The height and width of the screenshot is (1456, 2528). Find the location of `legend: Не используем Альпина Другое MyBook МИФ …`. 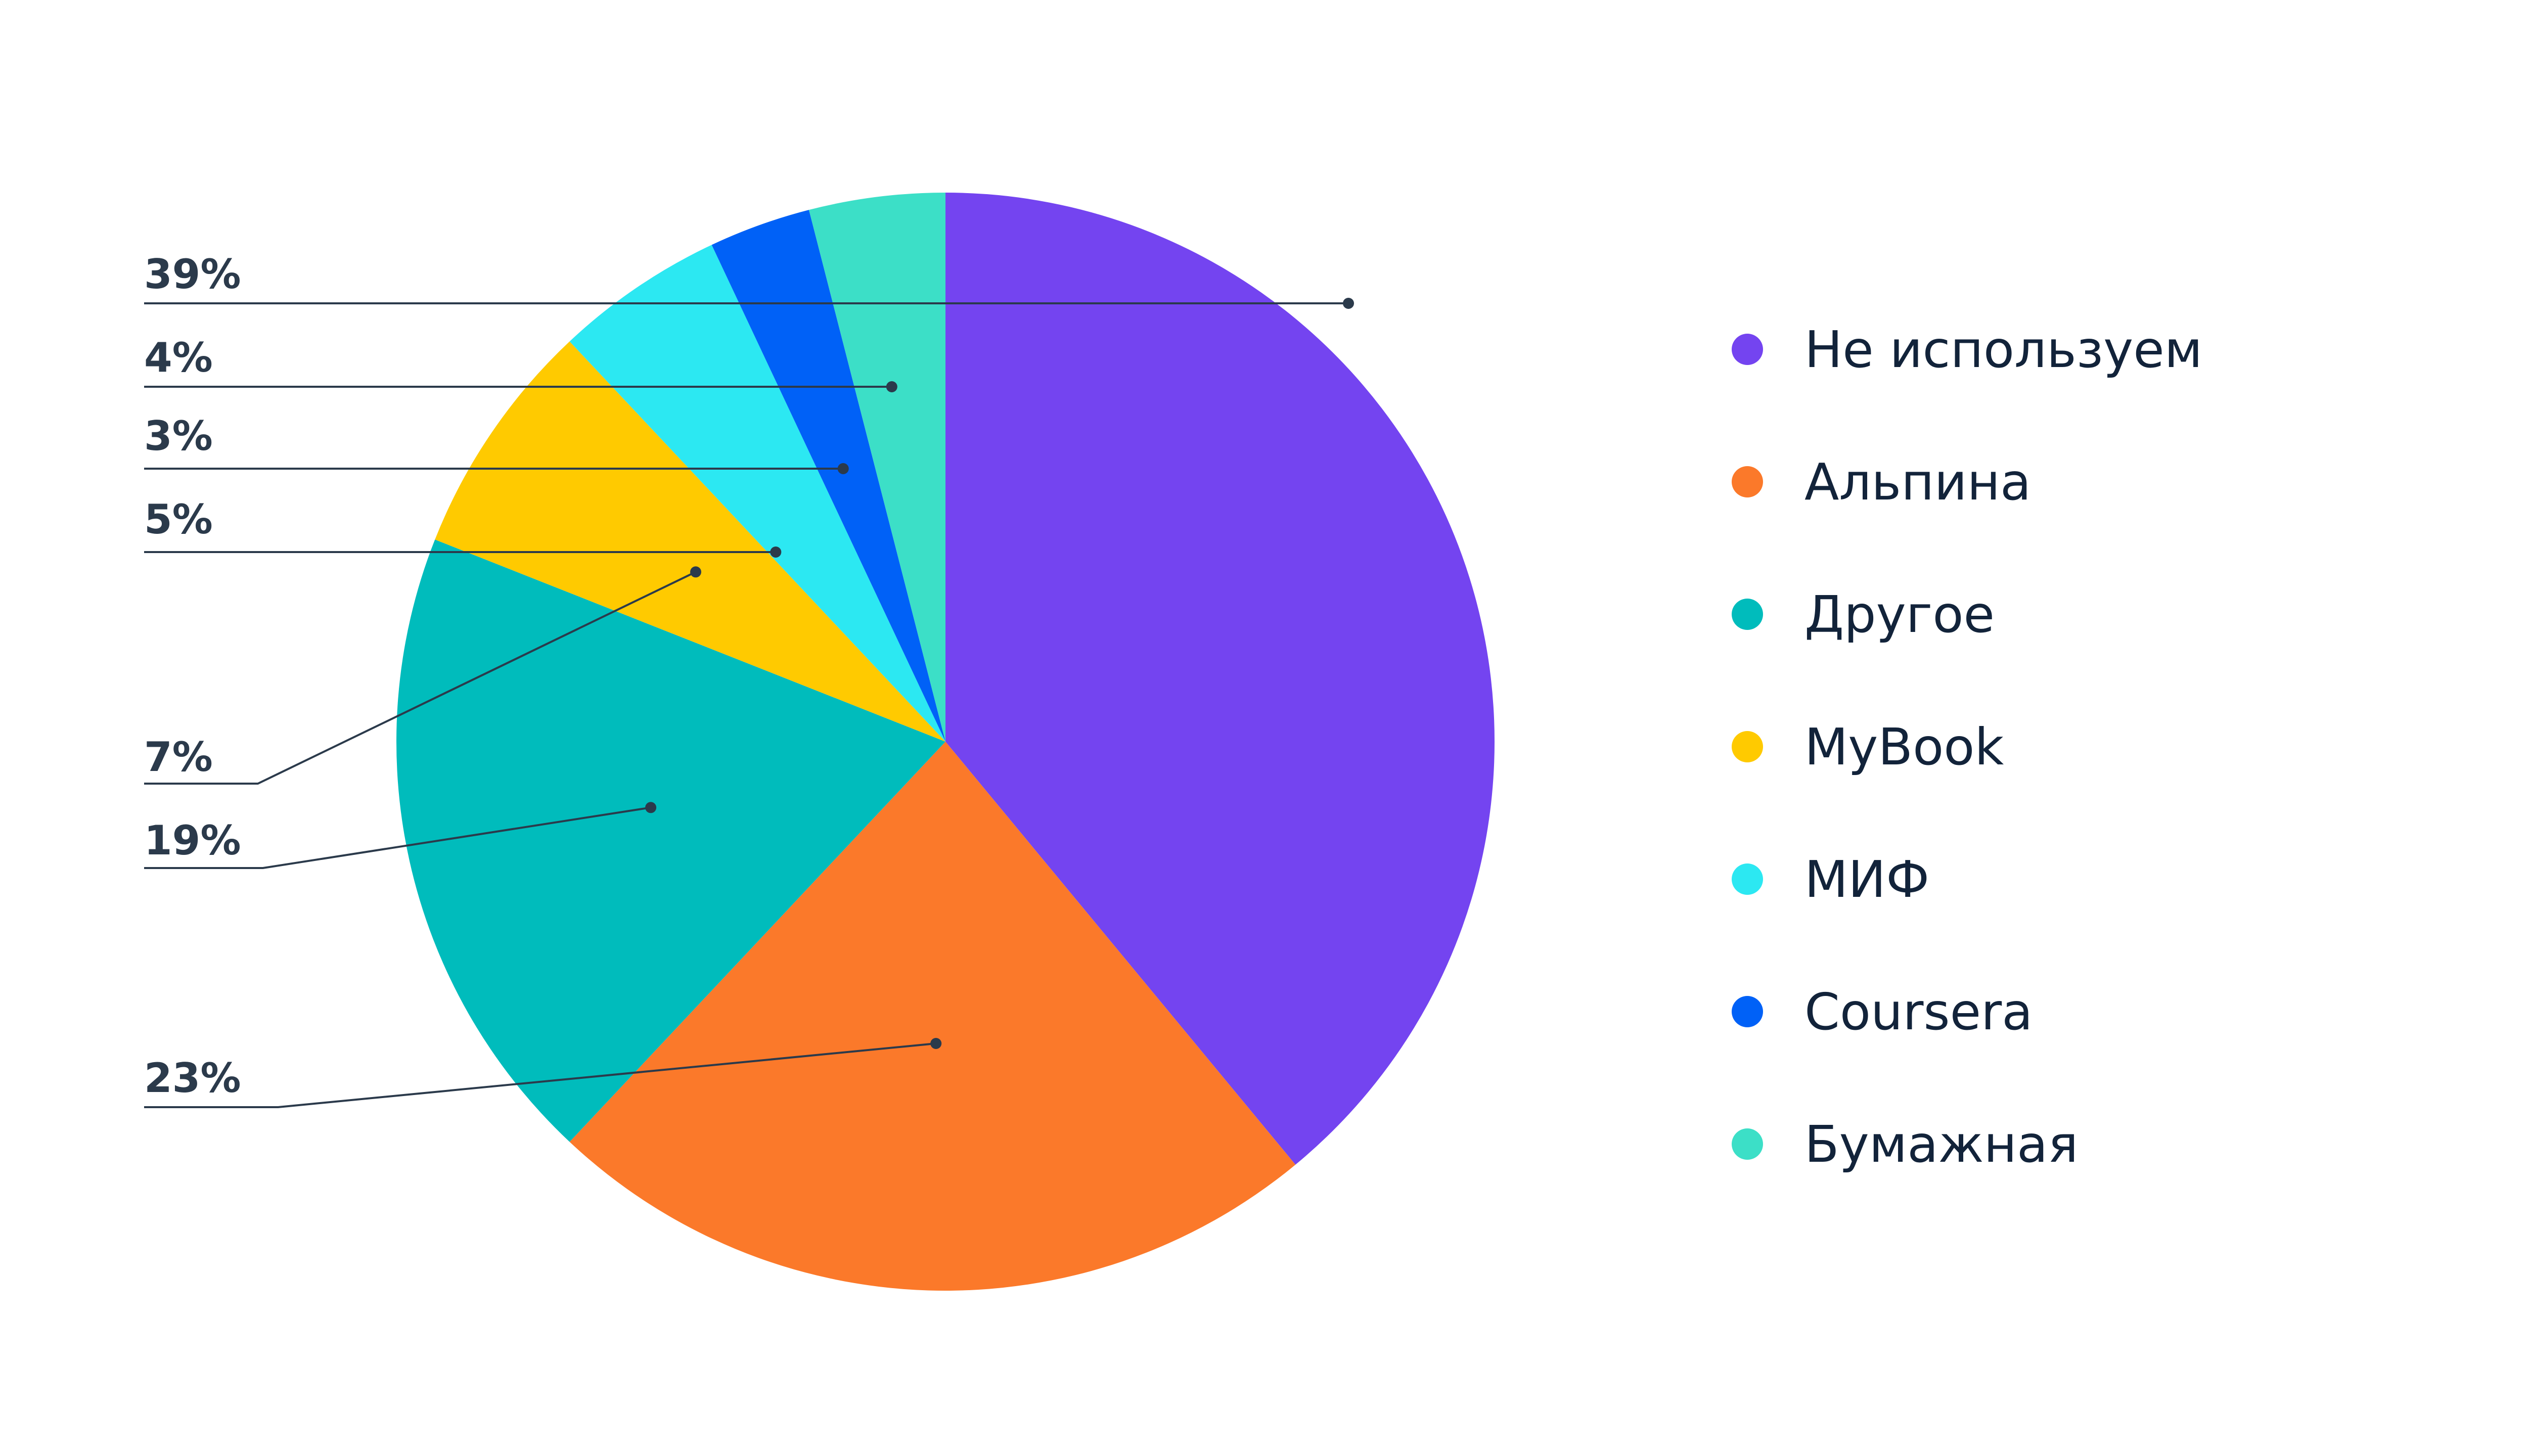

legend: Не используем Альпина Другое MyBook МИФ … is located at coordinates (1967, 746).